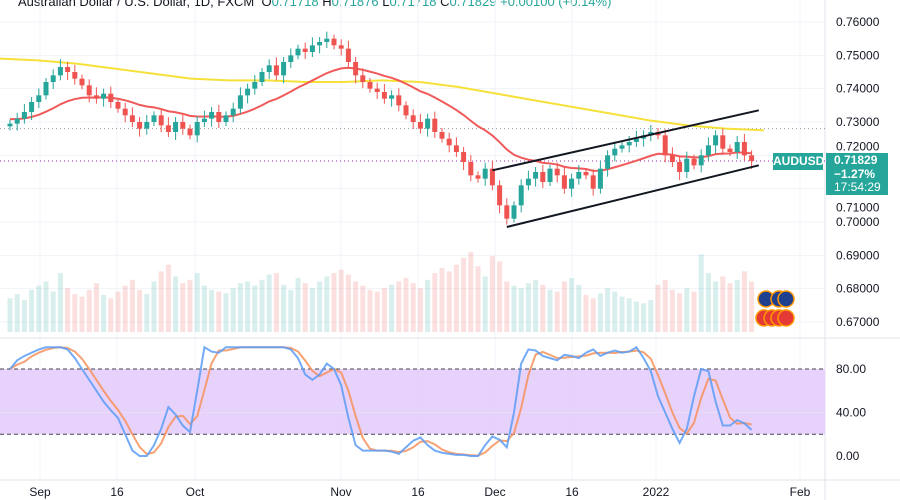 The width and height of the screenshot is (900, 500). What do you see at coordinates (858, 255) in the screenshot?
I see `price-tick-label: 0.69000` at bounding box center [858, 255].